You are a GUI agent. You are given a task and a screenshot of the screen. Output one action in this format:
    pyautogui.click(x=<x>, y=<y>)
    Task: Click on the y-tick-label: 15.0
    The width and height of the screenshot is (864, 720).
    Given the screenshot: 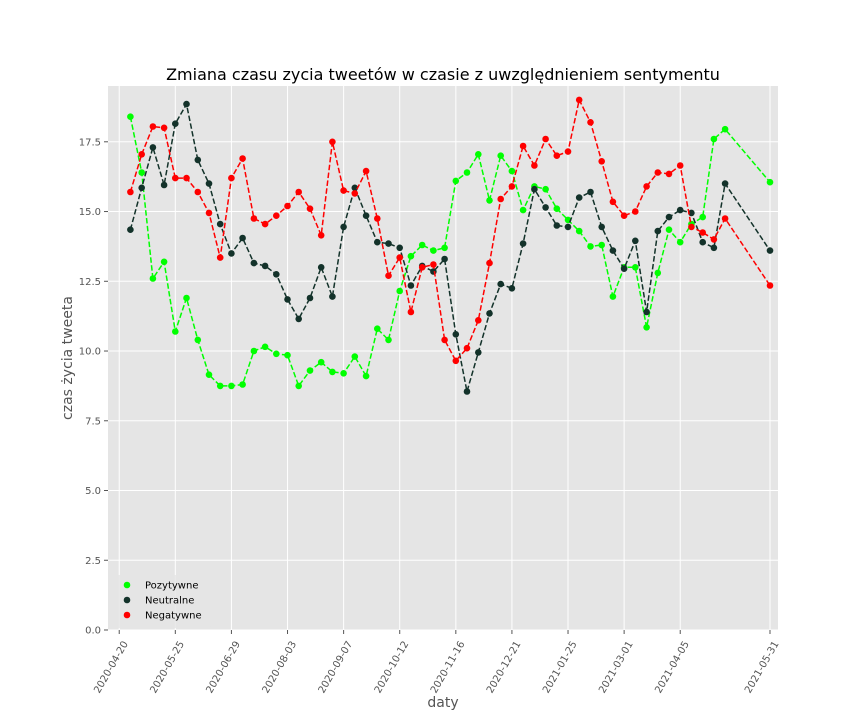 What is the action you would take?
    pyautogui.click(x=90, y=212)
    